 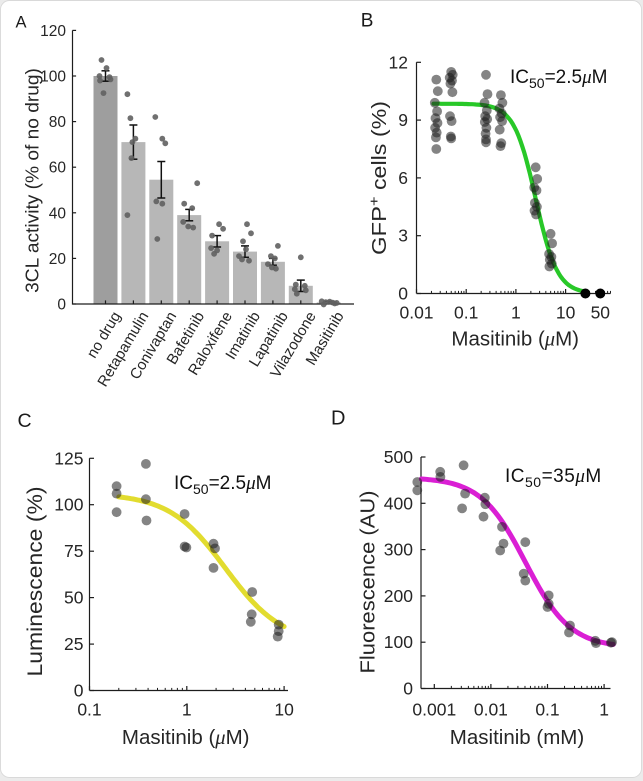 What do you see at coordinates (379, 178) in the screenshot?
I see `svg-text: GFP+ cells (%)` at bounding box center [379, 178].